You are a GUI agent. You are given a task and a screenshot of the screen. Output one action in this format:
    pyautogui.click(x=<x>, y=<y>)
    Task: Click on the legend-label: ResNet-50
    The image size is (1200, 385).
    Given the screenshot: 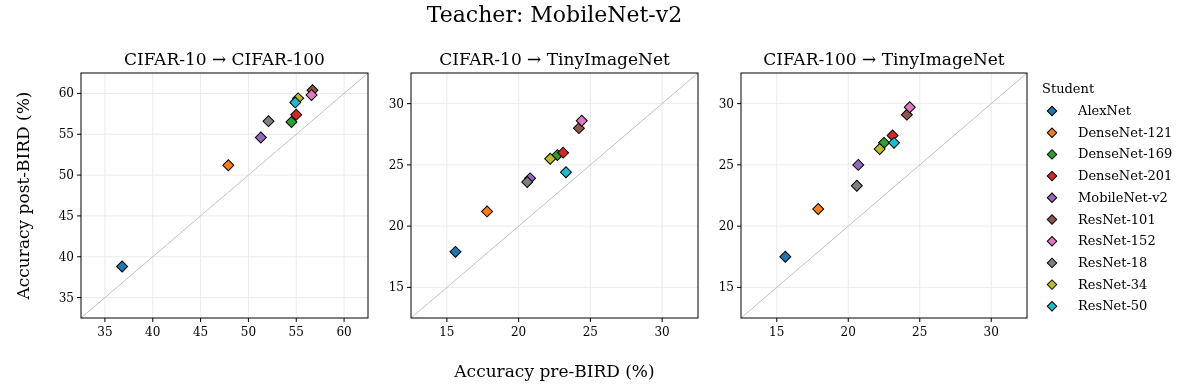 What is the action you would take?
    pyautogui.click(x=1113, y=306)
    